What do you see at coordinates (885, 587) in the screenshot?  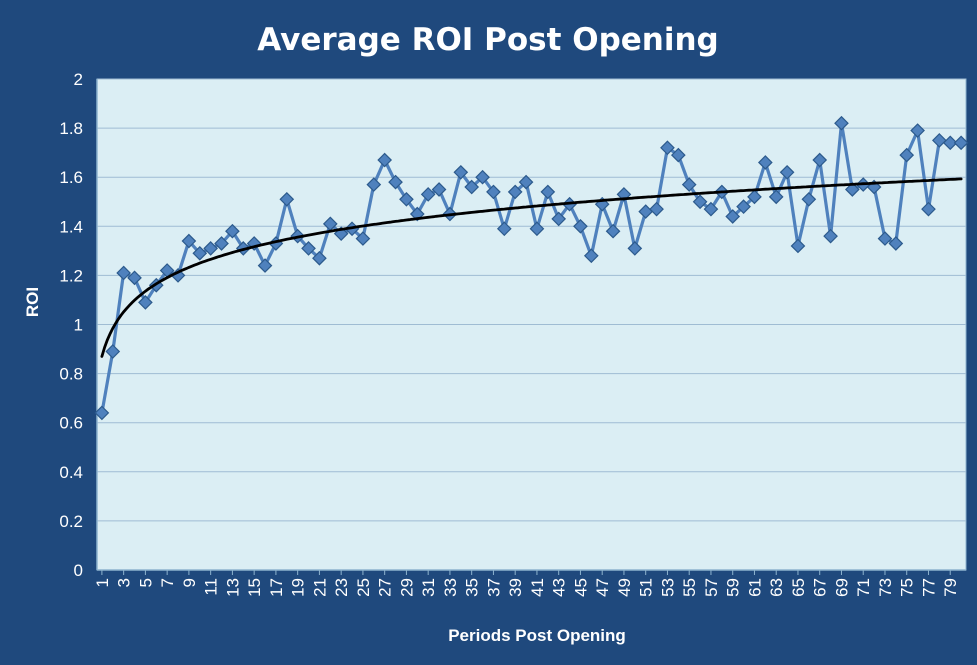 I see `x-tick-label: 73` at bounding box center [885, 587].